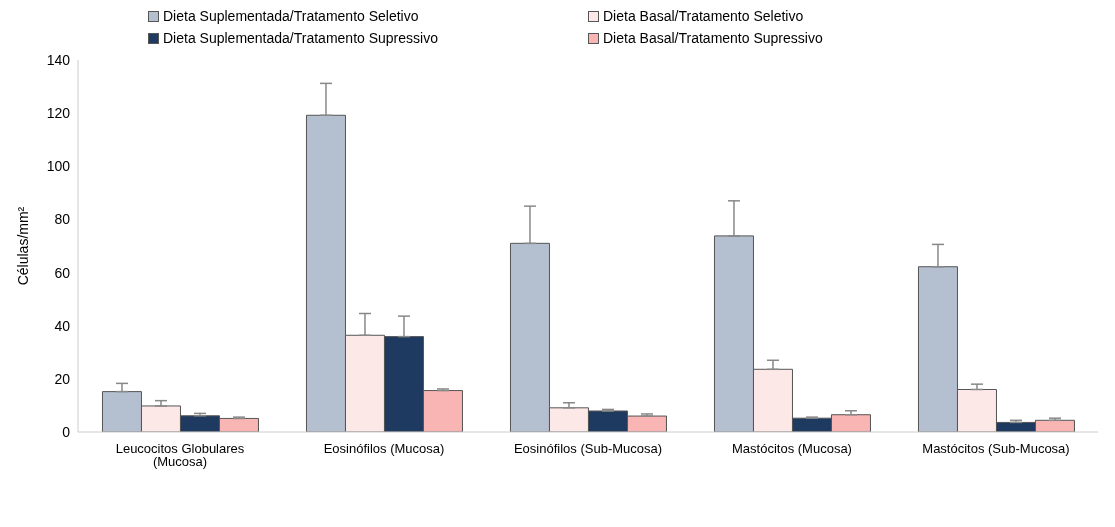 This screenshot has width=1115, height=527. I want to click on legend-label: Dieta Basal/Tratamento Seletivo, so click(703, 16).